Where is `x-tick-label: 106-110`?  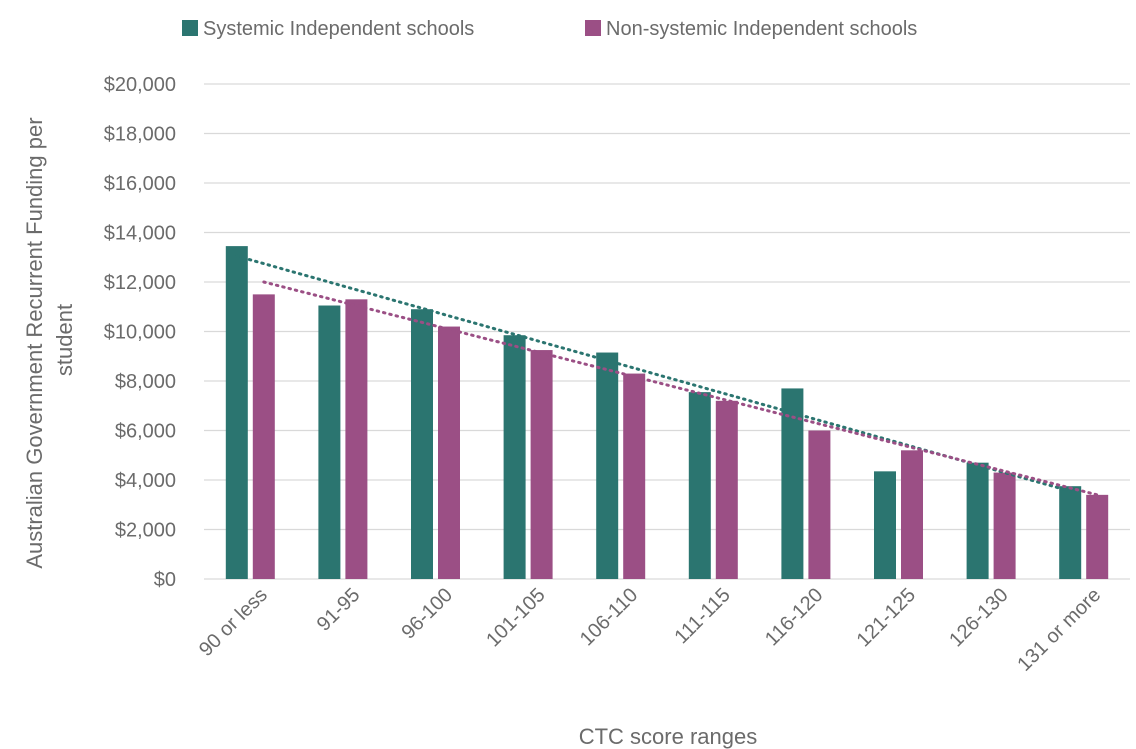
x-tick-label: 106-110 is located at coordinates (609, 617).